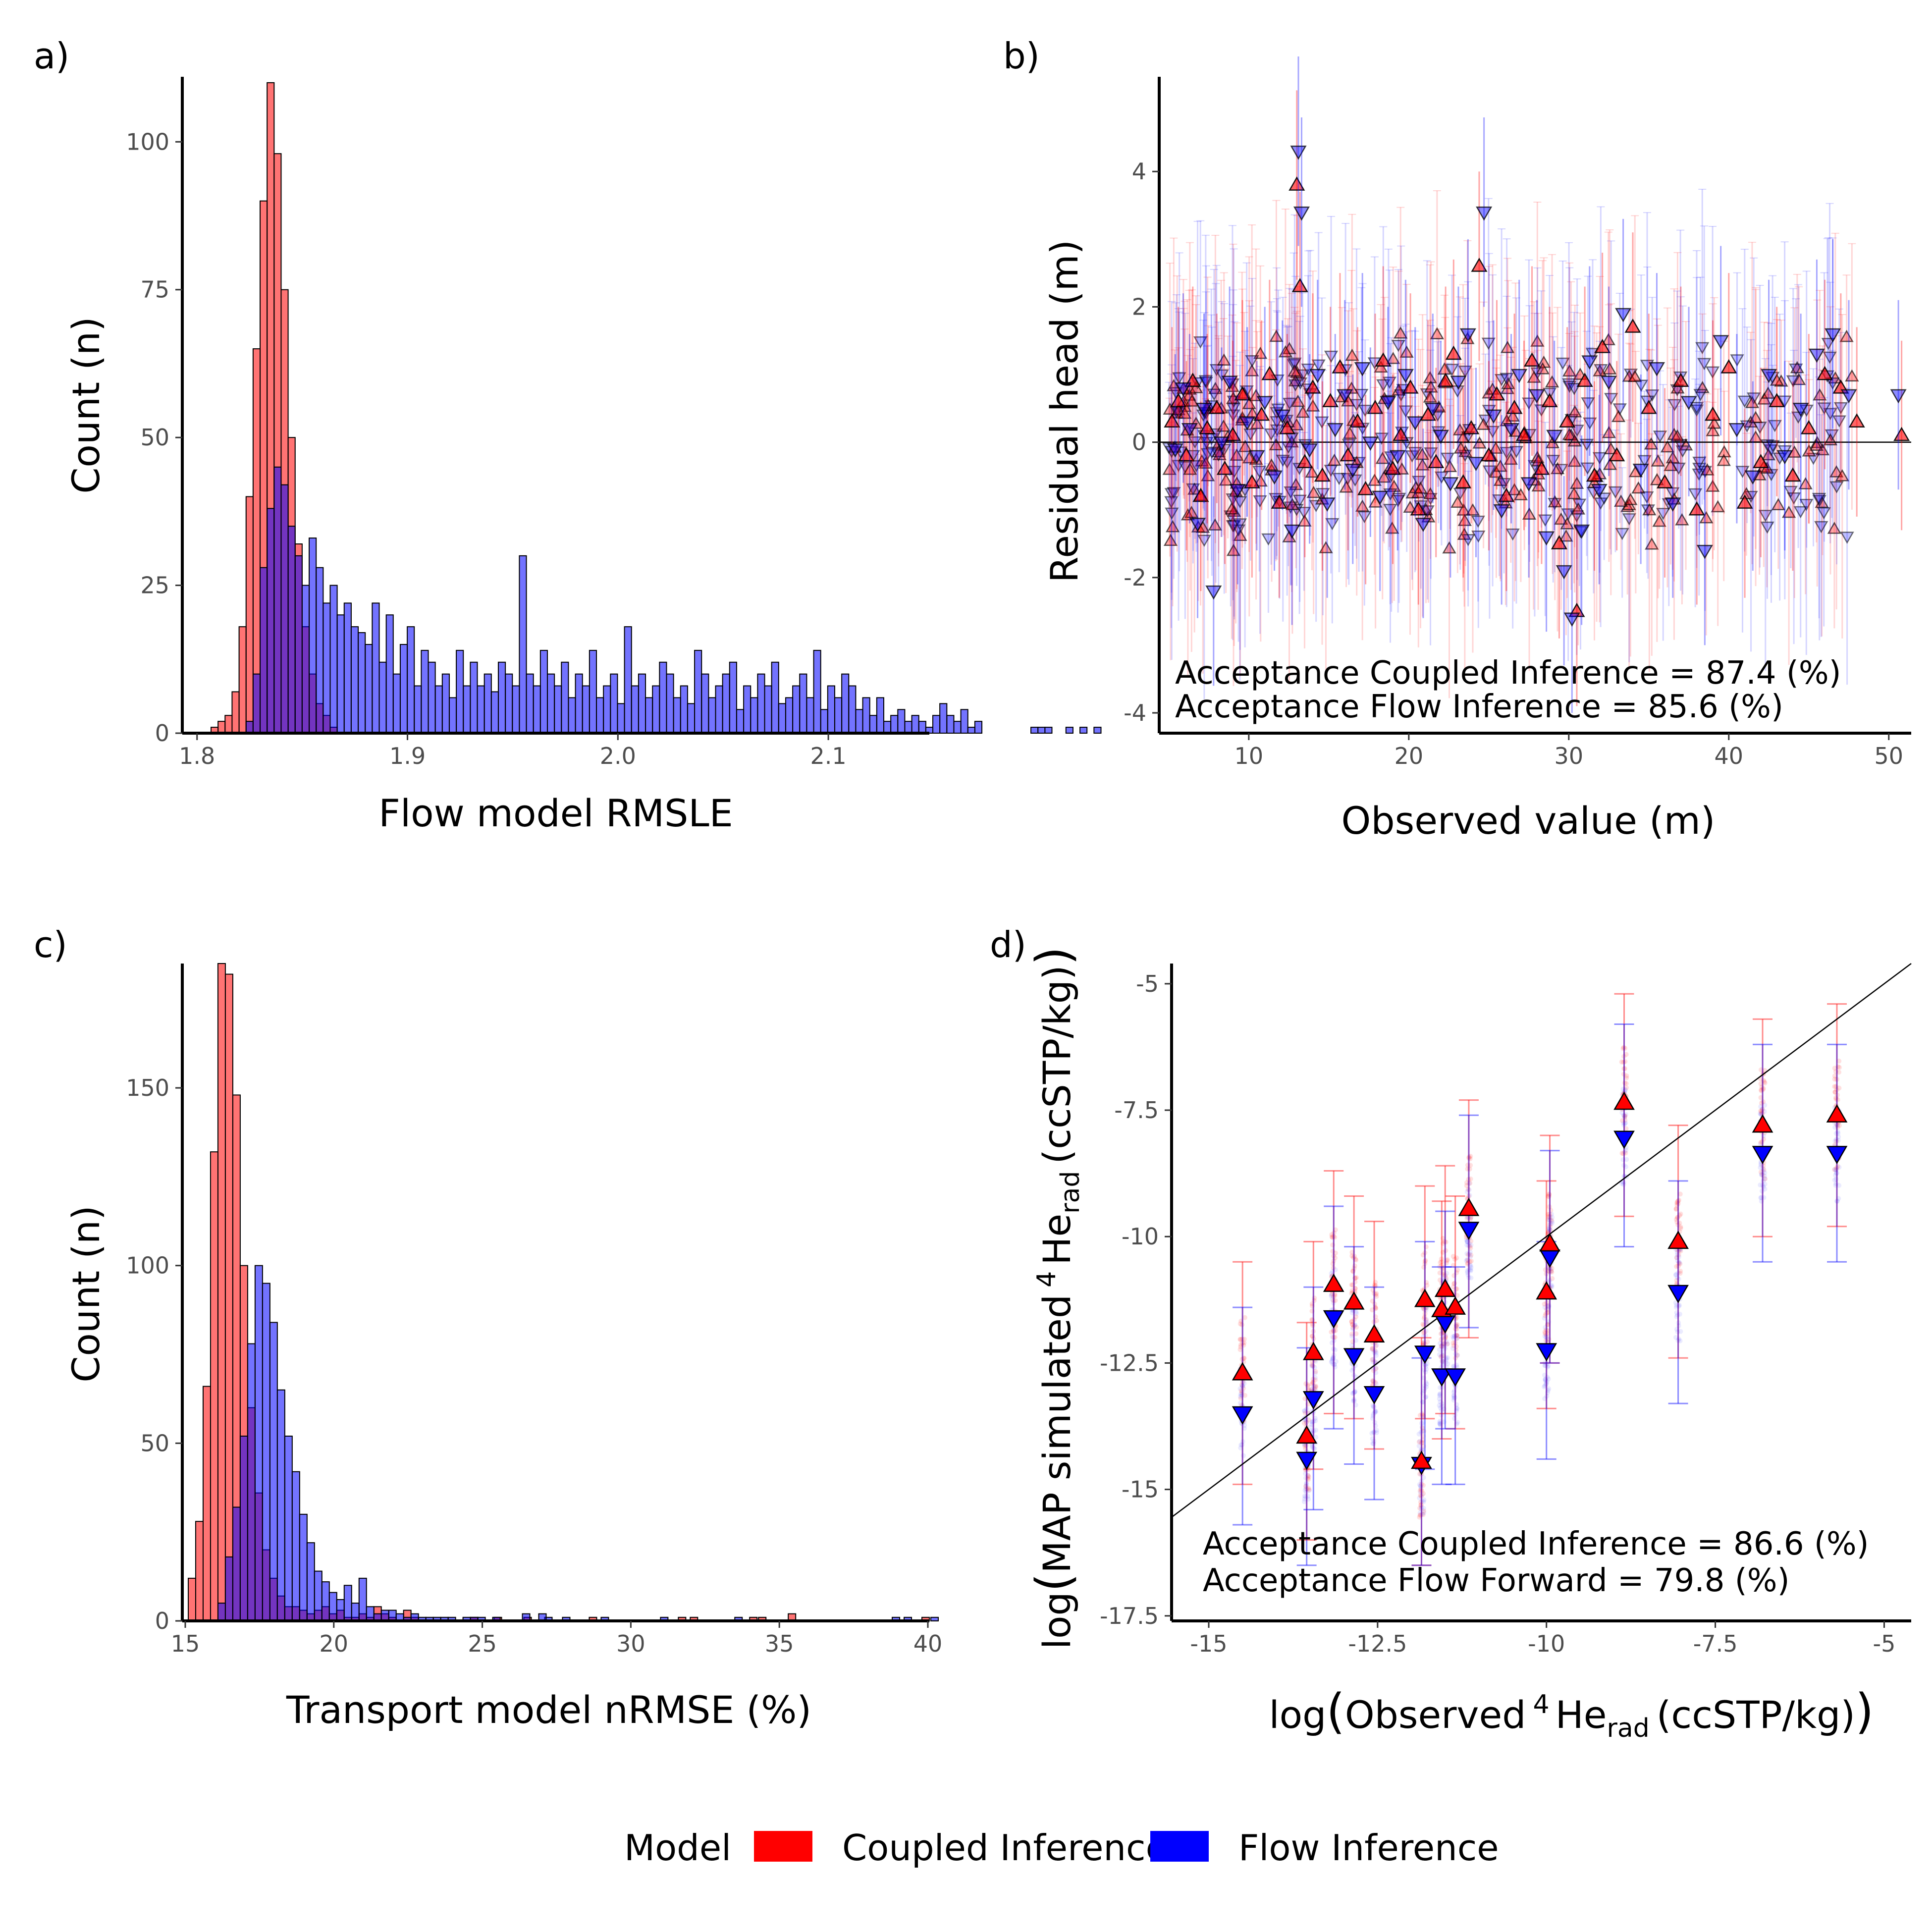  Describe the element at coordinates (1137, 1111) in the screenshot. I see `d-y-tick-label: -7.5` at that location.